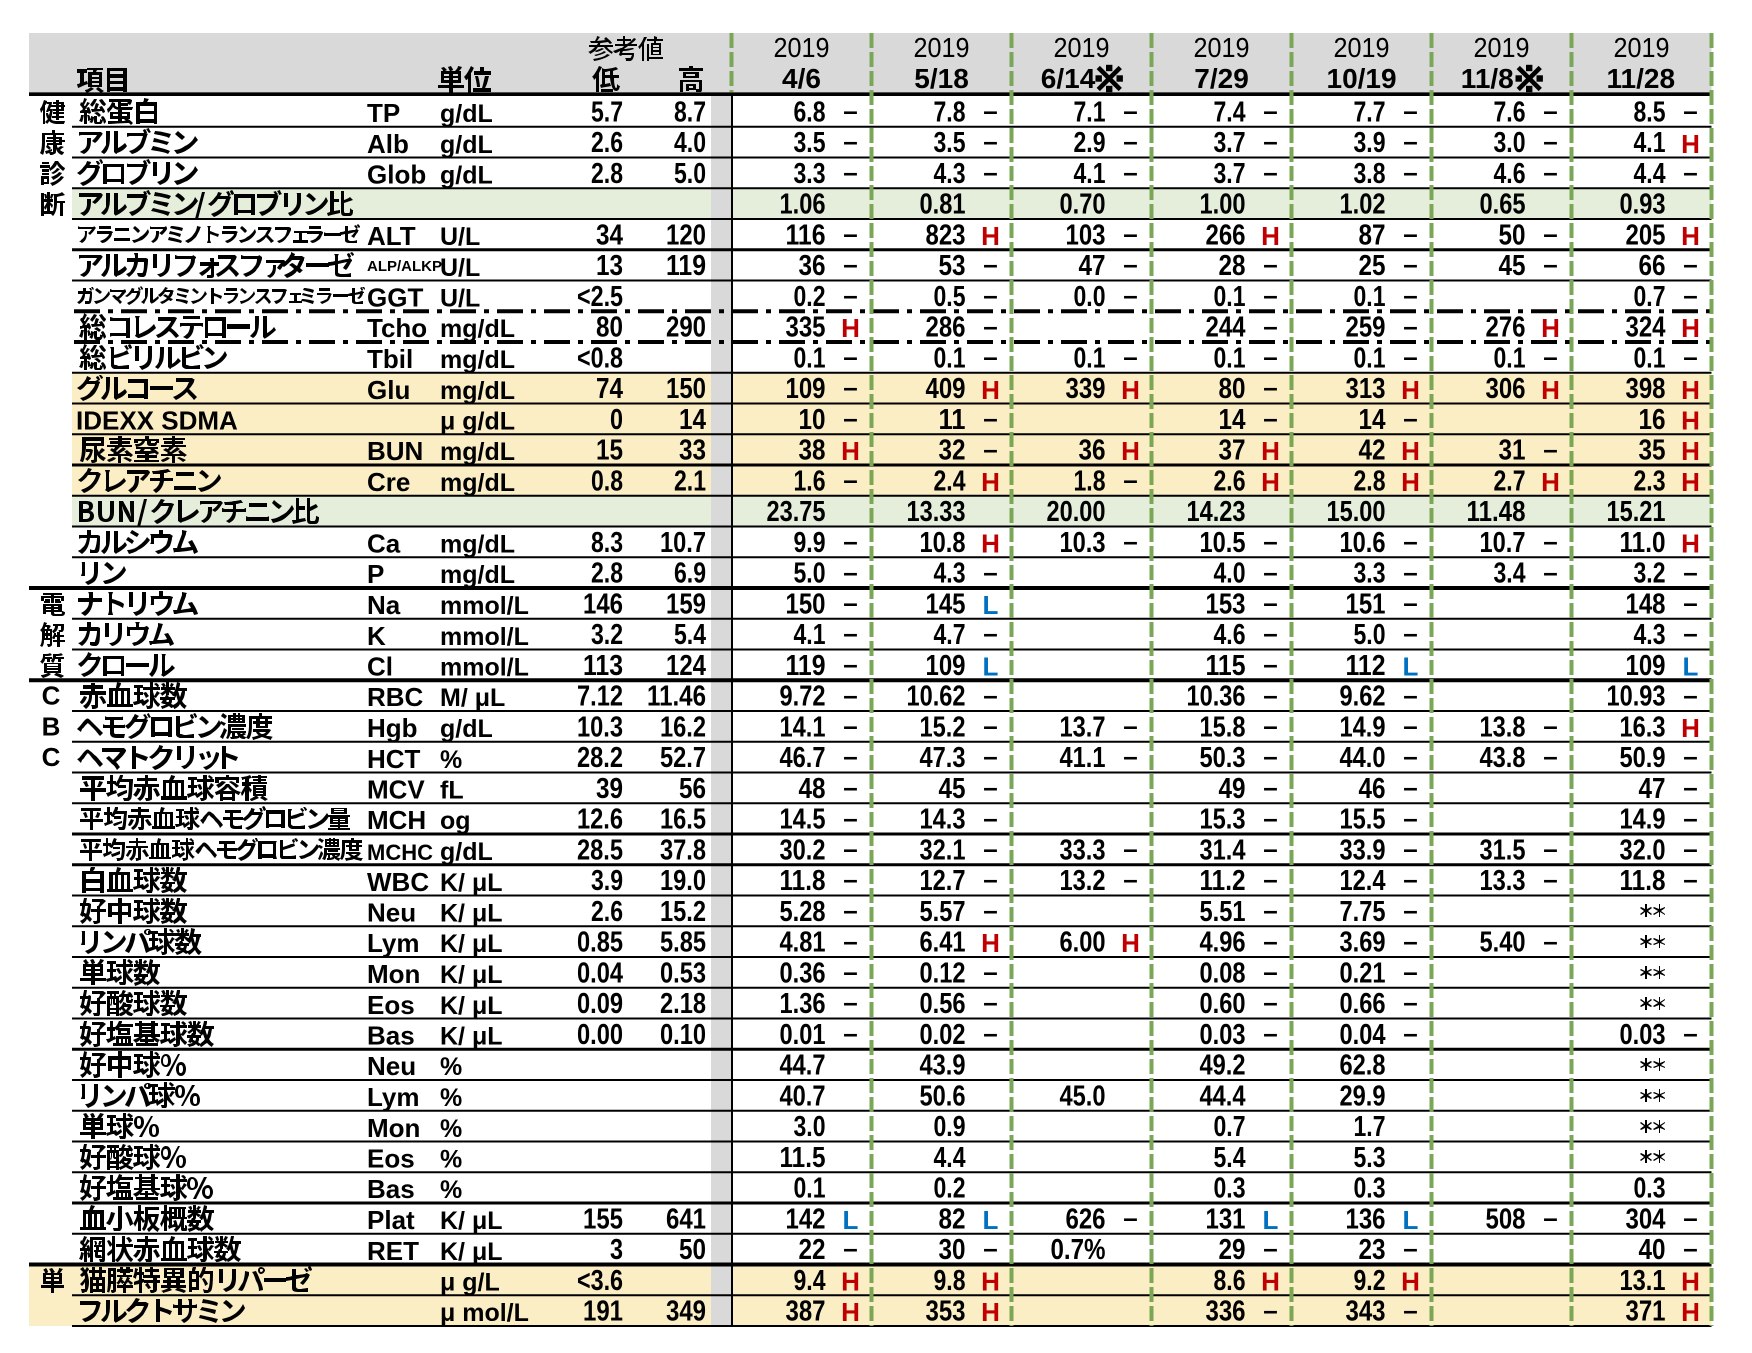 The image size is (1752, 1353). What do you see at coordinates (1641, 78) in the screenshot?
I see `svg-text: 11/28` at bounding box center [1641, 78].